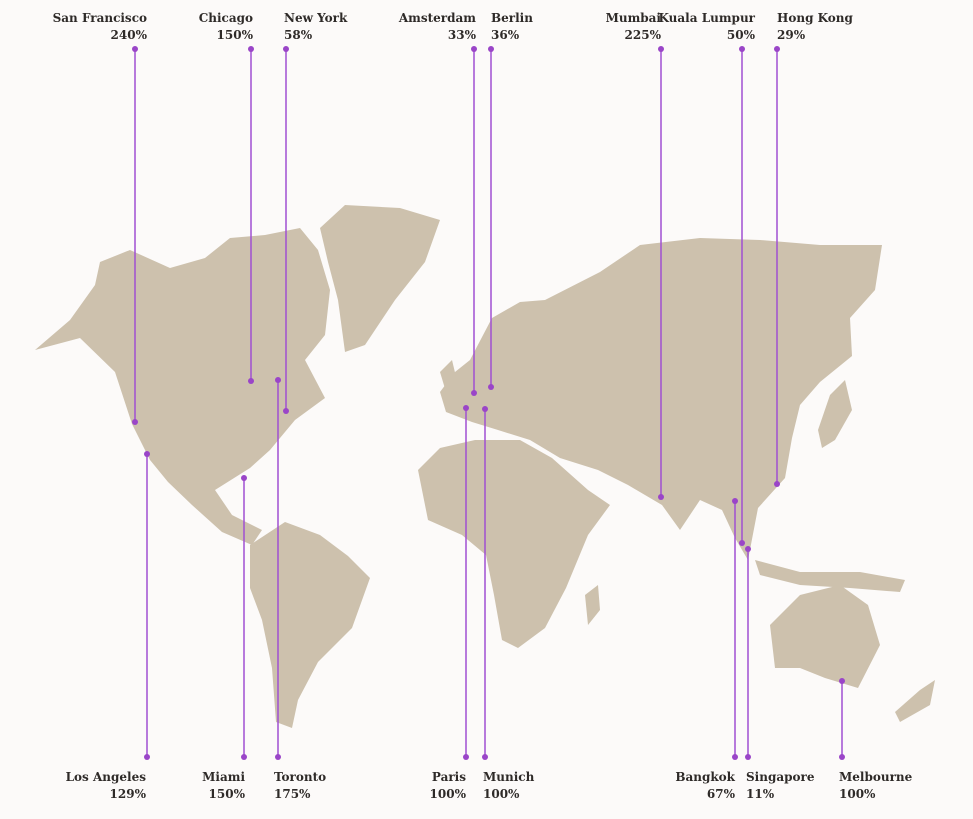 Image resolution: width=973 pixels, height=819 pixels. I want to click on city-name: Mumbai, so click(634, 18).